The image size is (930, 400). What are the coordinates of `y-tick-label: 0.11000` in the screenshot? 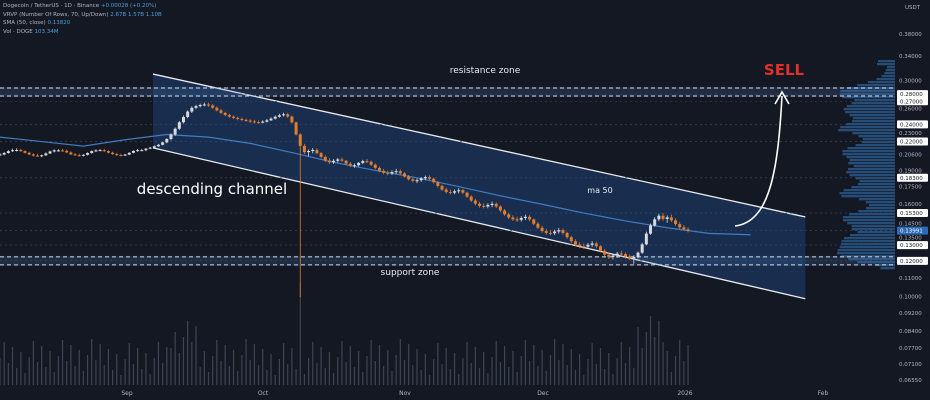 It's located at (910, 279).